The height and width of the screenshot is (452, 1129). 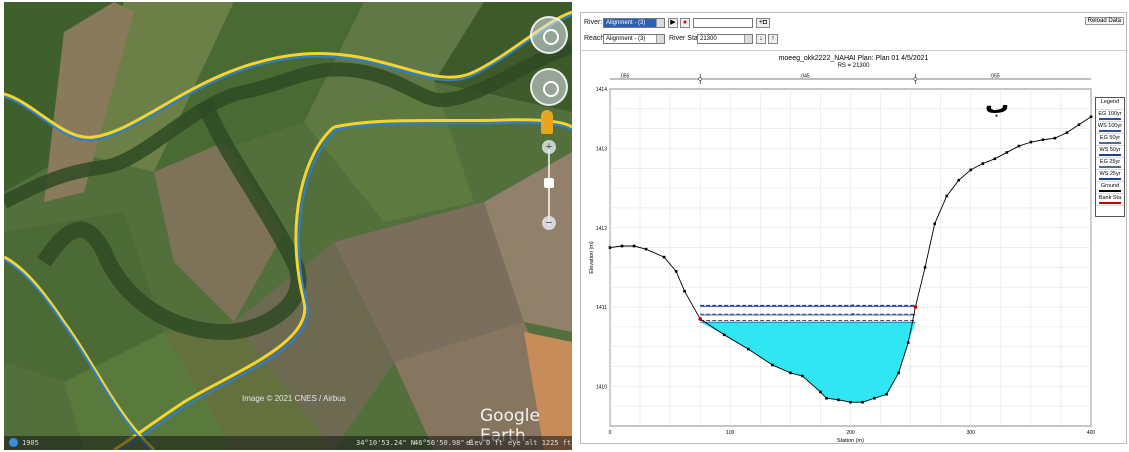 I want to click on zoom-slider: + −, so click(x=549, y=185).